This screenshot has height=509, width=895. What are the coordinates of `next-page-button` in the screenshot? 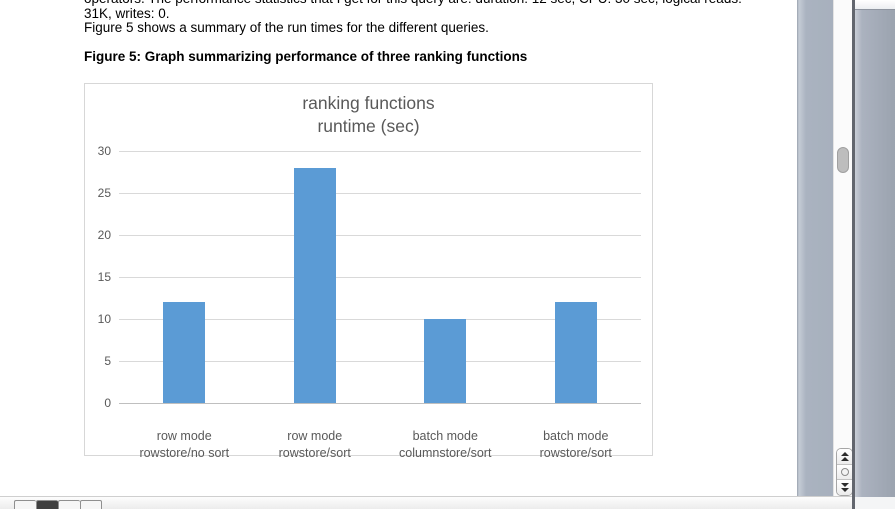 It's located at (844, 487).